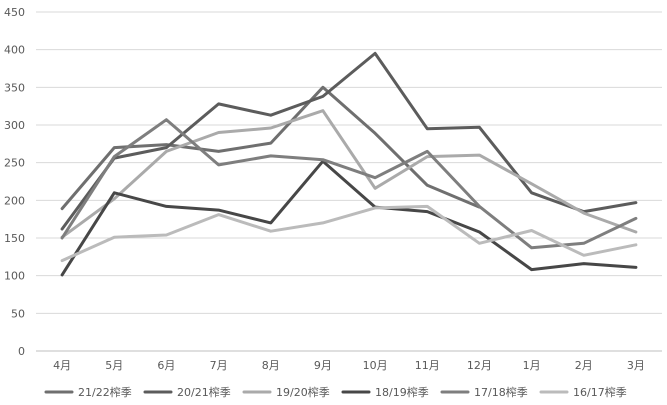  What do you see at coordinates (62, 365) in the screenshot?
I see `x-tick-label: 4月` at bounding box center [62, 365].